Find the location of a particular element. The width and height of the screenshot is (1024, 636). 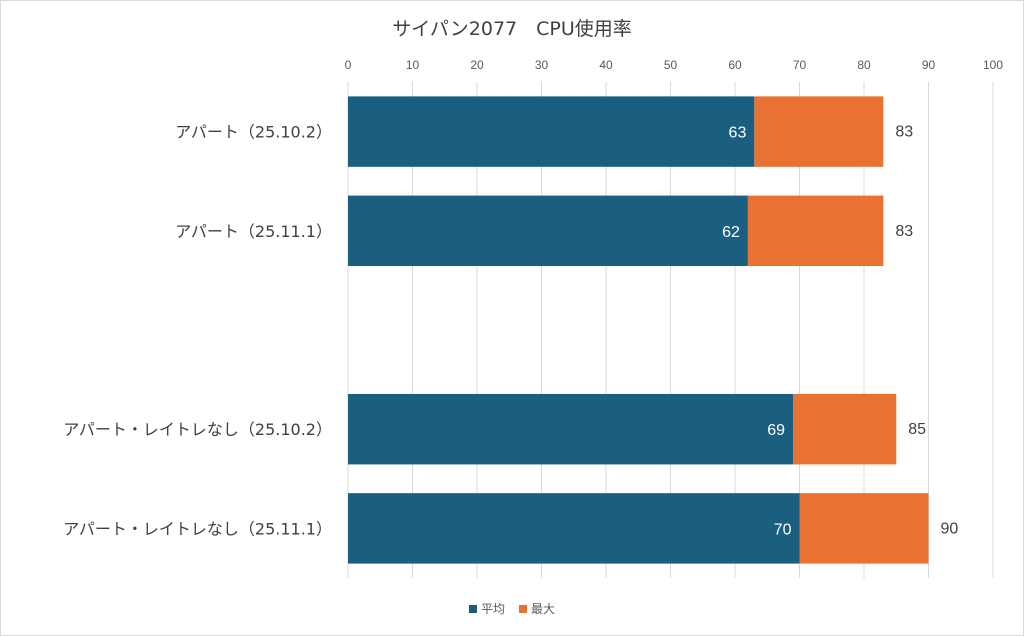

data-label-average: 63 is located at coordinates (738, 133).